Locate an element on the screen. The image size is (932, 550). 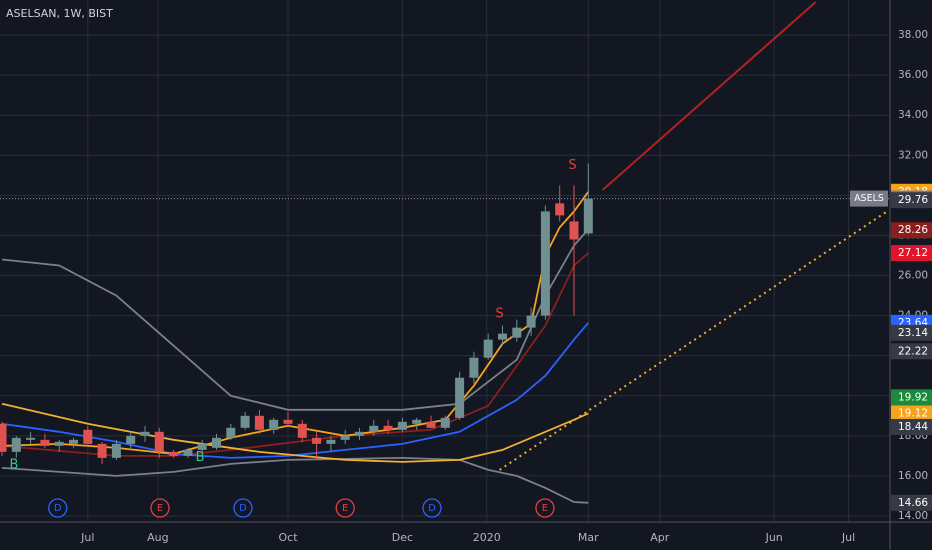
price-badge-label: 22.22 is located at coordinates (913, 351).